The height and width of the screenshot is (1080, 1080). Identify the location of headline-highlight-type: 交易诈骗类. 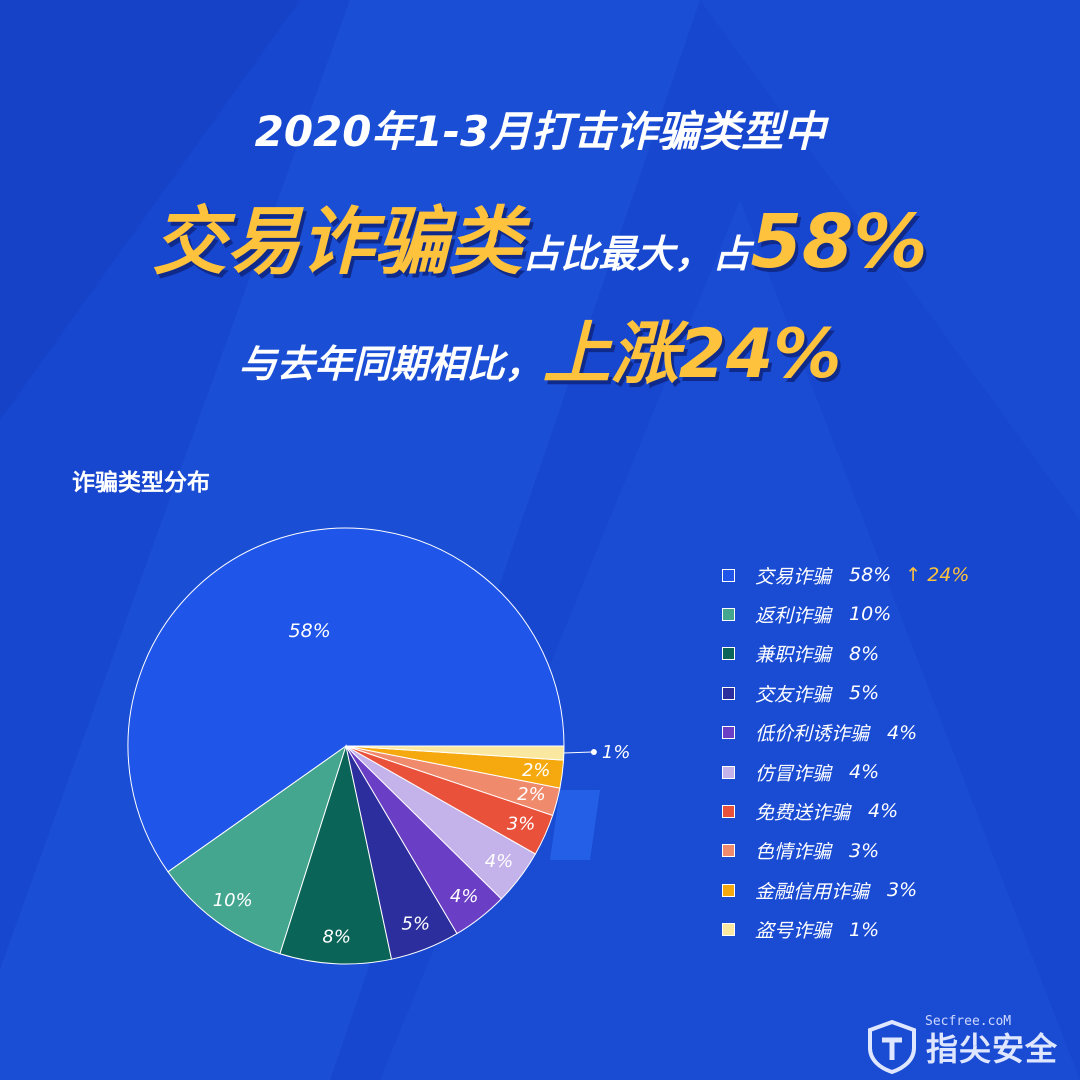
(337, 242).